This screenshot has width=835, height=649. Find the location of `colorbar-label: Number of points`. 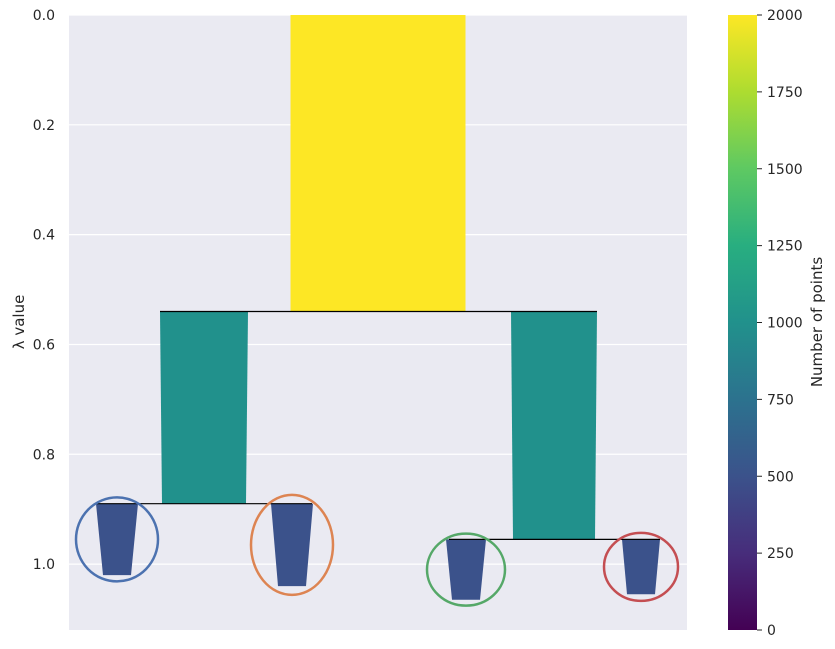

colorbar-label: Number of points is located at coordinates (817, 322).